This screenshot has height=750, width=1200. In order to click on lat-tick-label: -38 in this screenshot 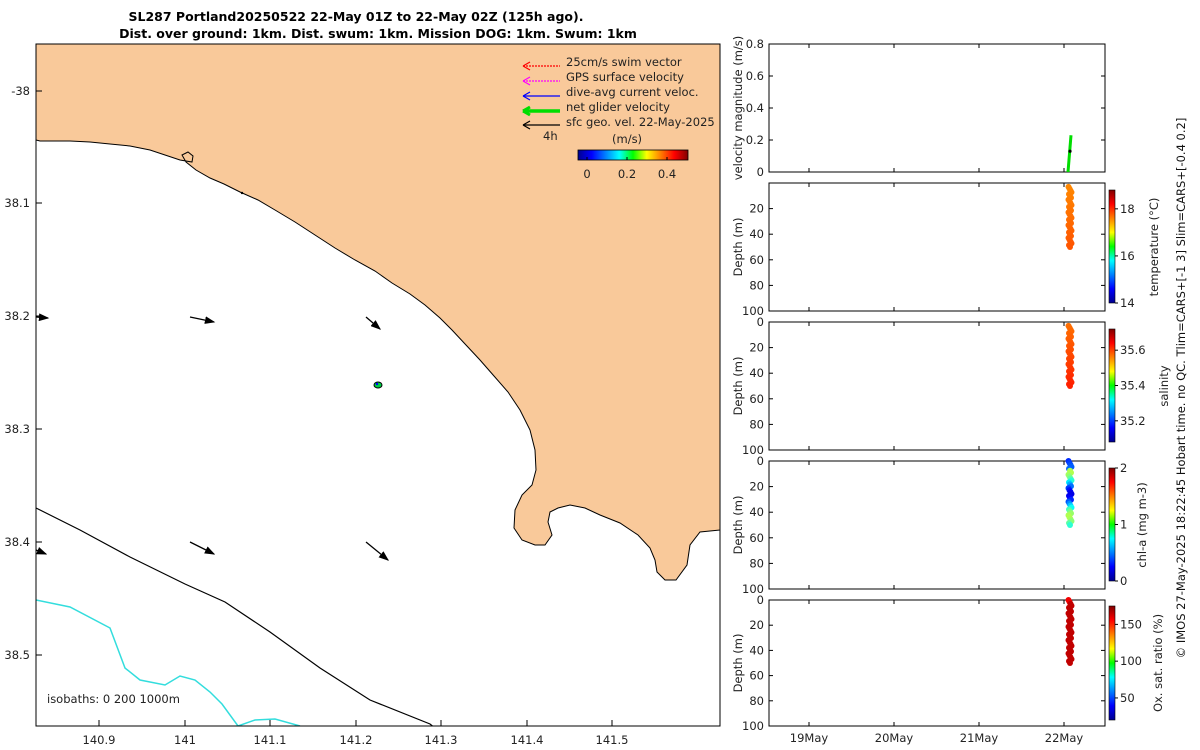, I will do `click(20, 91)`.